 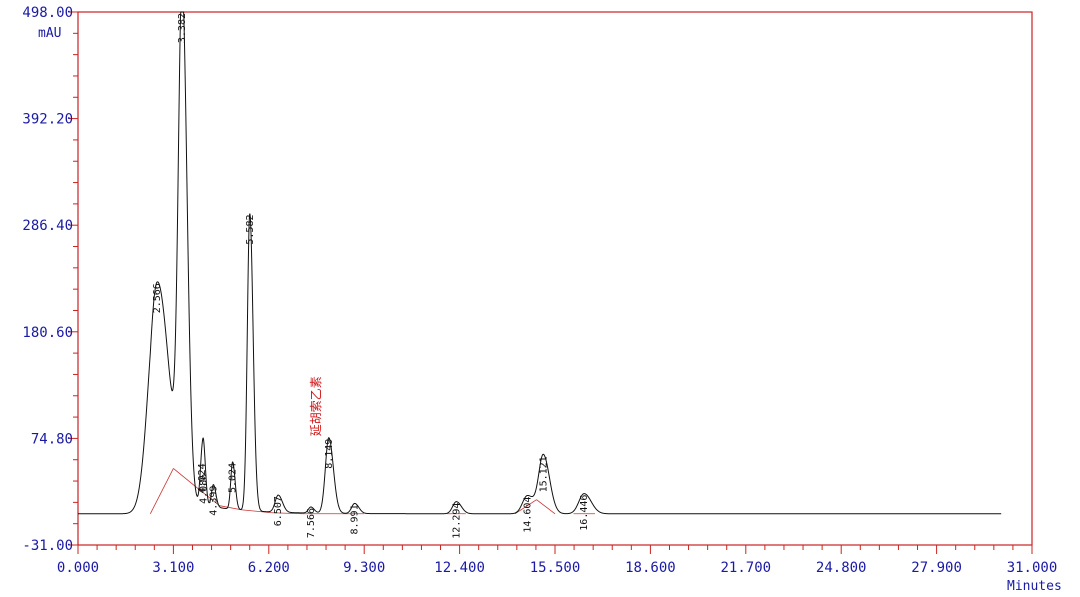 What do you see at coordinates (182, 28) in the screenshot?
I see `peak-rt-label: 3.382` at bounding box center [182, 28].